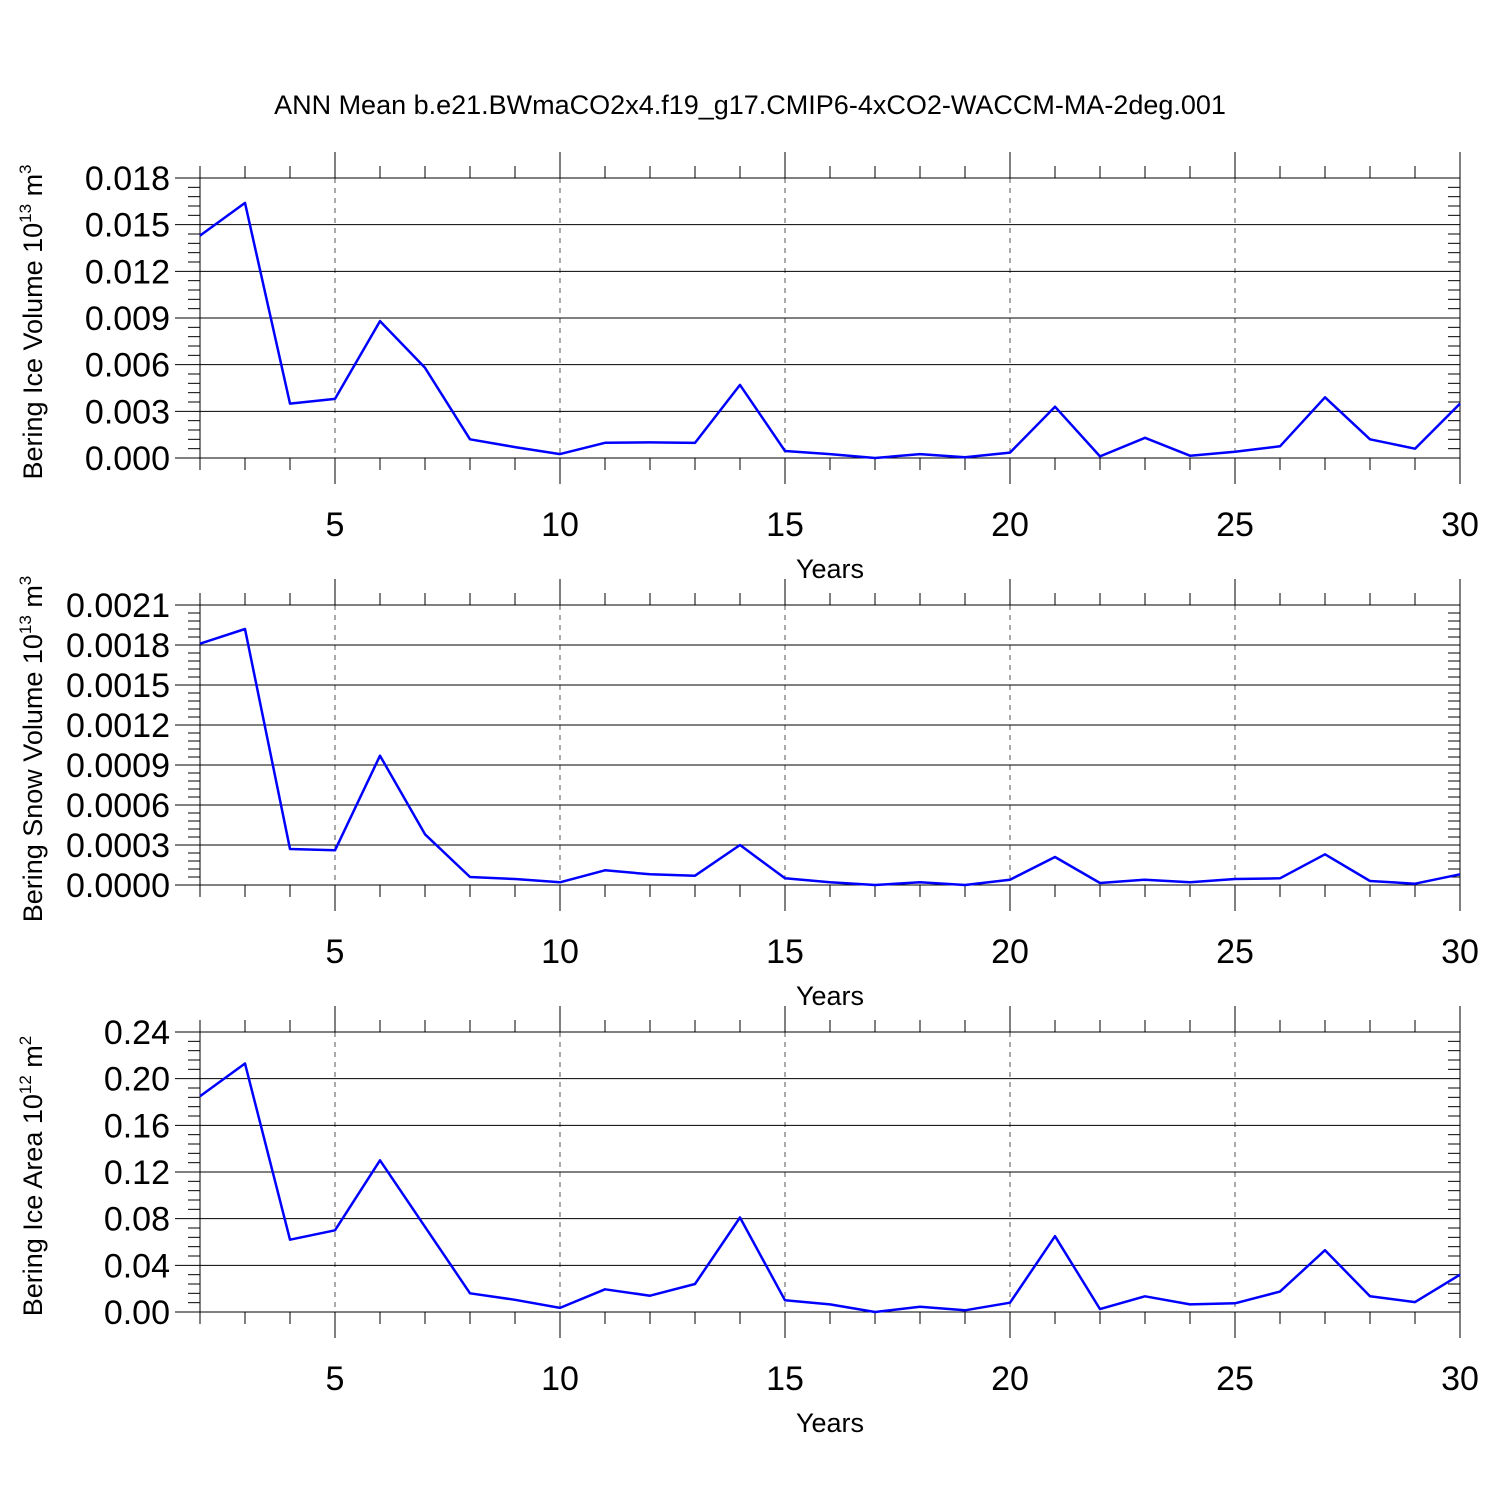  What do you see at coordinates (118, 726) in the screenshot?
I see `y-tick-label: 0.0012` at bounding box center [118, 726].